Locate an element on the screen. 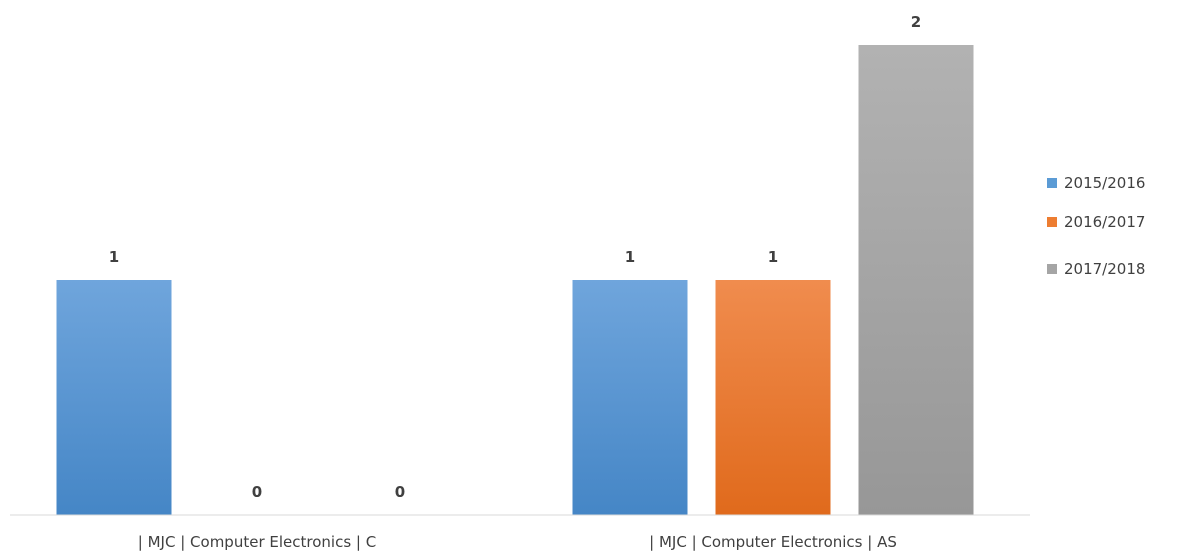  category-label-2: | MJC | Computer Electronics | AS is located at coordinates (773, 542).